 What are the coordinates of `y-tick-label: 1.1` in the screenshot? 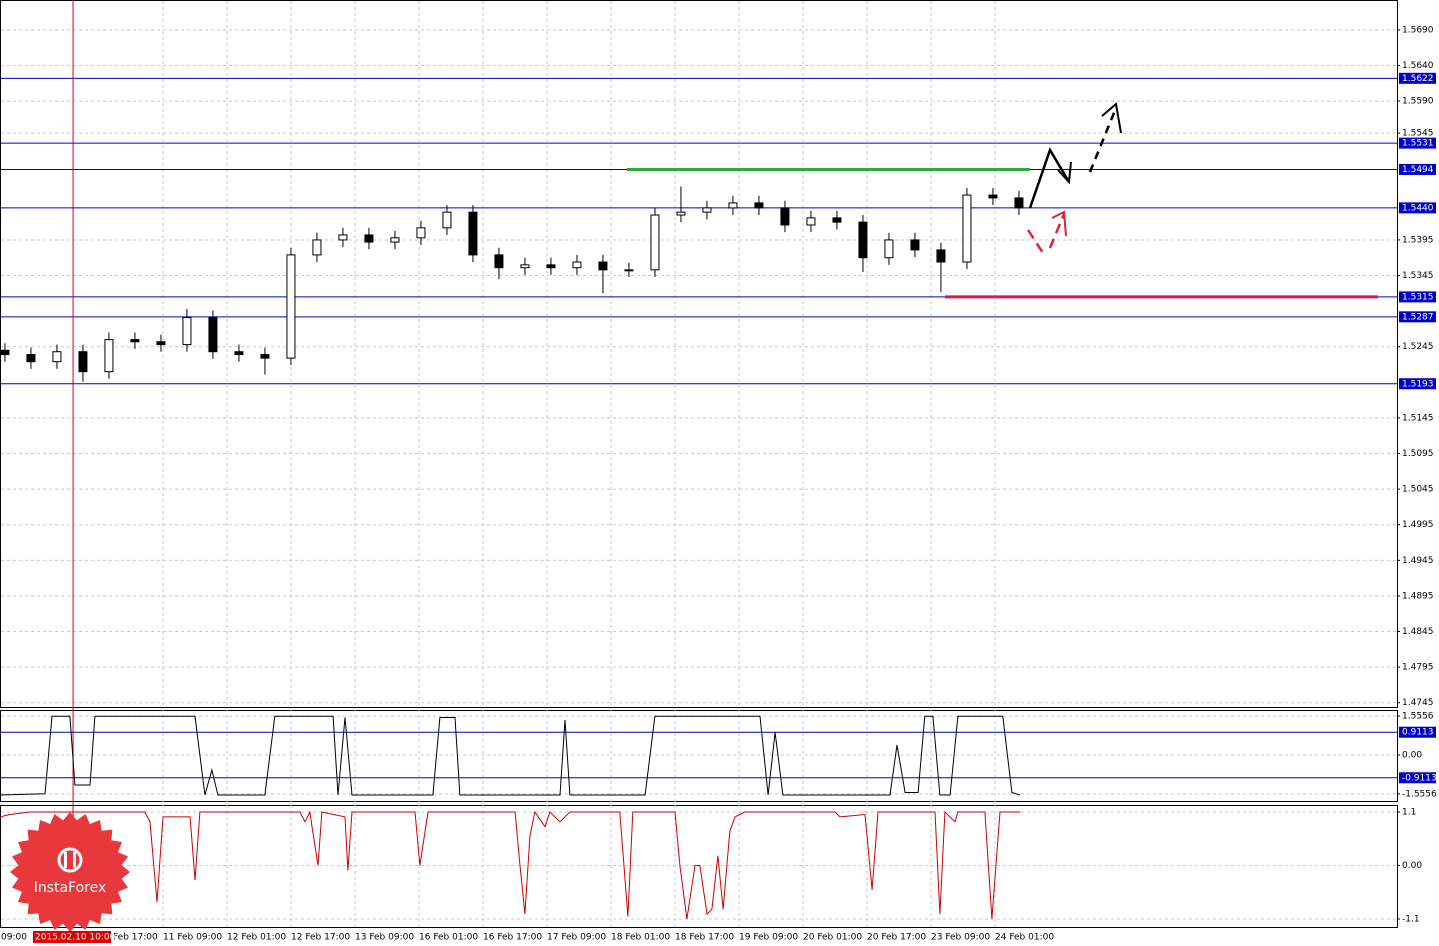 It's located at (1409, 813).